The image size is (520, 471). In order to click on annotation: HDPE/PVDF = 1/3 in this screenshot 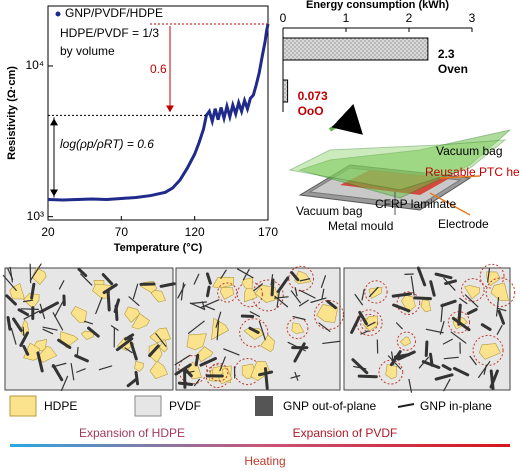, I will do `click(109, 33)`.